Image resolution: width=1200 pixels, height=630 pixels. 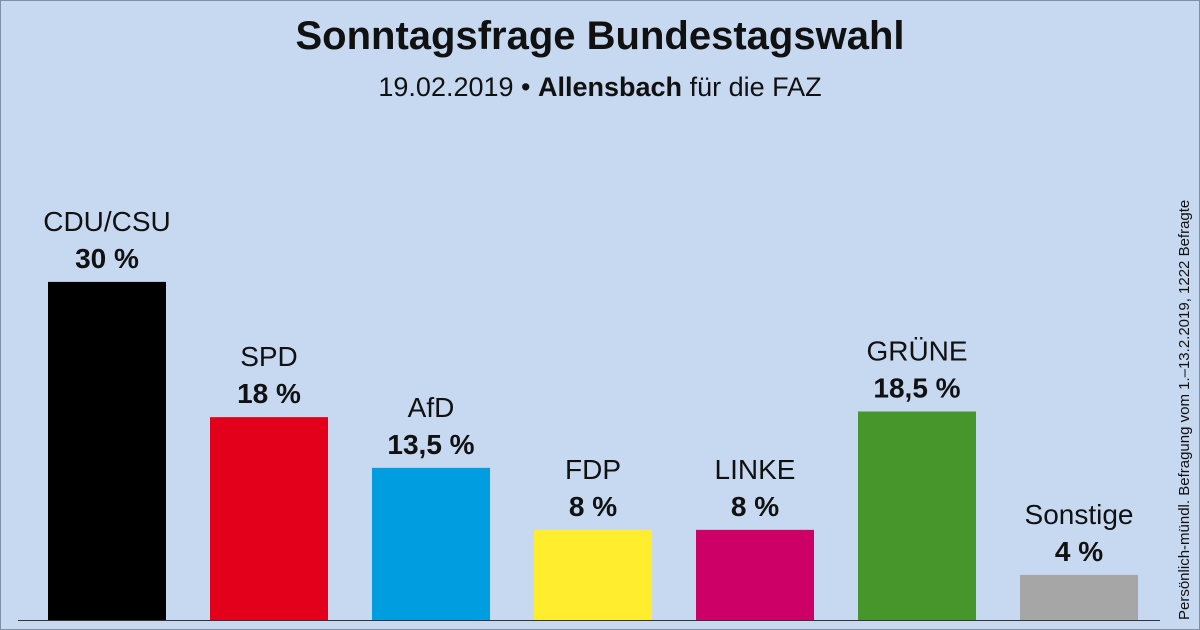 I want to click on value-label-linke: 8 %, so click(x=755, y=506).